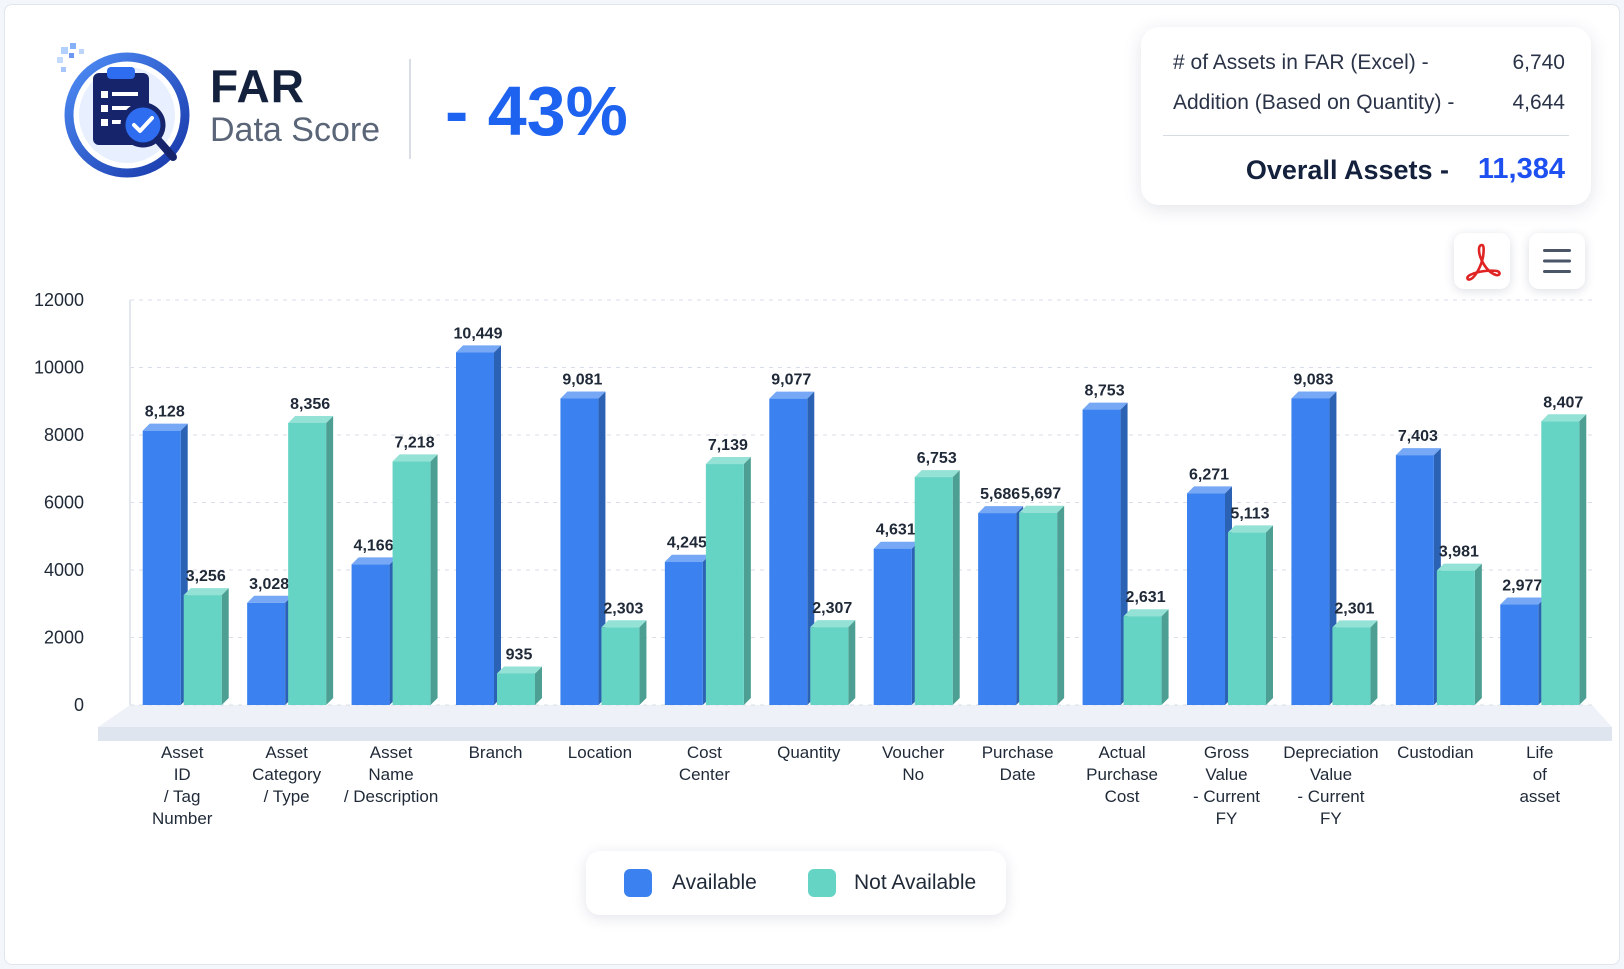 The height and width of the screenshot is (969, 1624). Describe the element at coordinates (1435, 752) in the screenshot. I see `x-tick-label-line: Custodian` at that location.